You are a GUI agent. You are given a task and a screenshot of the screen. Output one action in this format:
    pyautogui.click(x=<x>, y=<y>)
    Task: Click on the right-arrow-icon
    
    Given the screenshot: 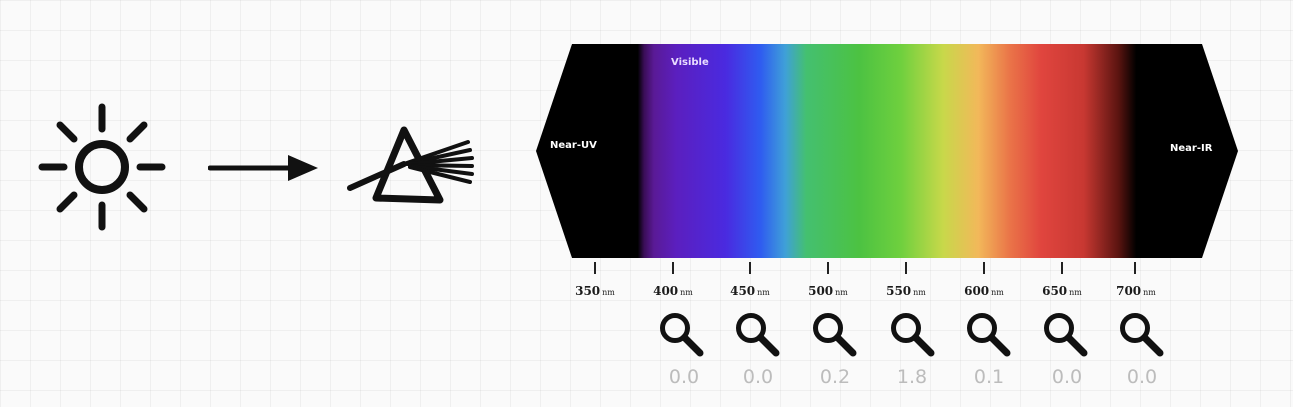 What is the action you would take?
    pyautogui.click(x=263, y=168)
    